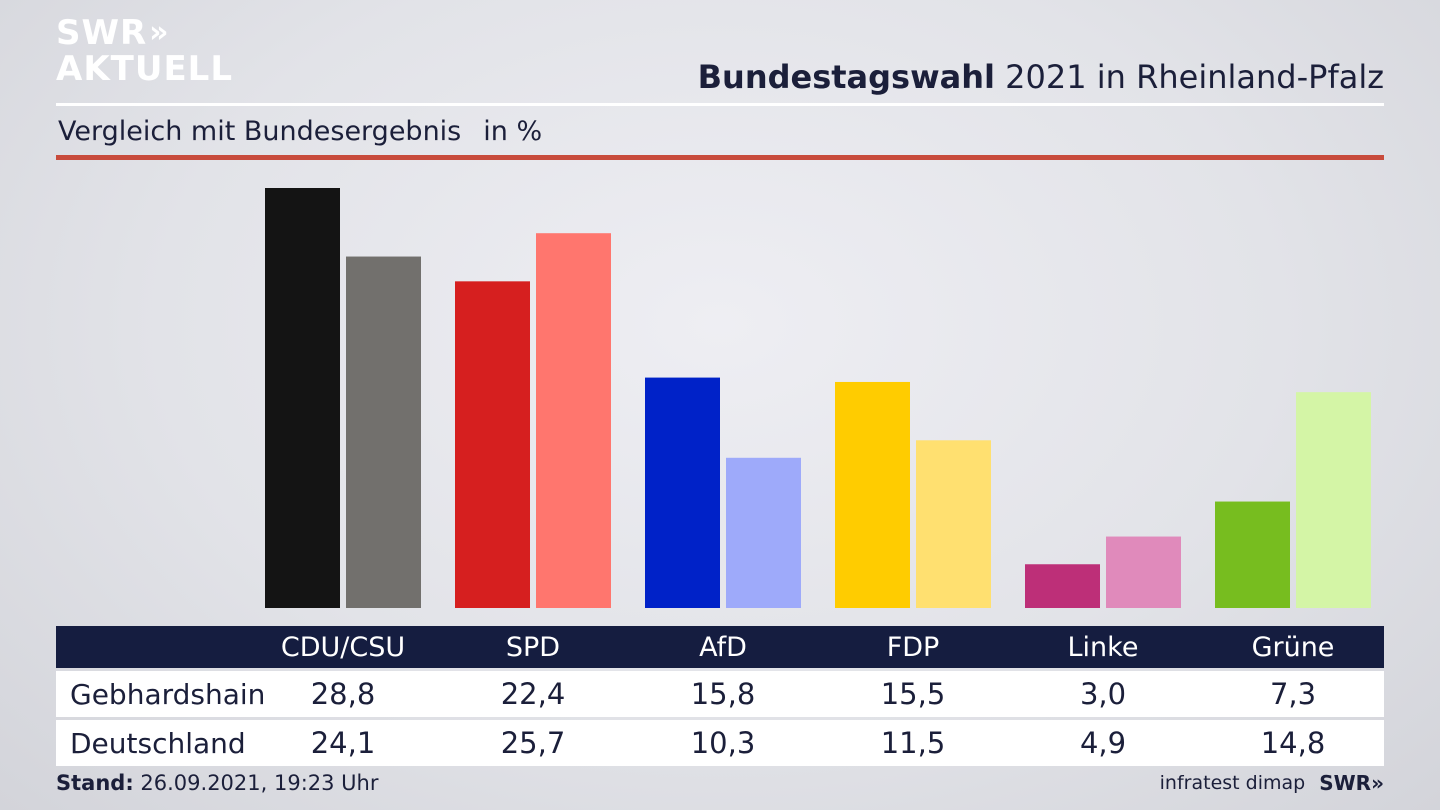 The image size is (1440, 810). I want to click on value-linke-deutschland: 4,9, so click(1103, 743).